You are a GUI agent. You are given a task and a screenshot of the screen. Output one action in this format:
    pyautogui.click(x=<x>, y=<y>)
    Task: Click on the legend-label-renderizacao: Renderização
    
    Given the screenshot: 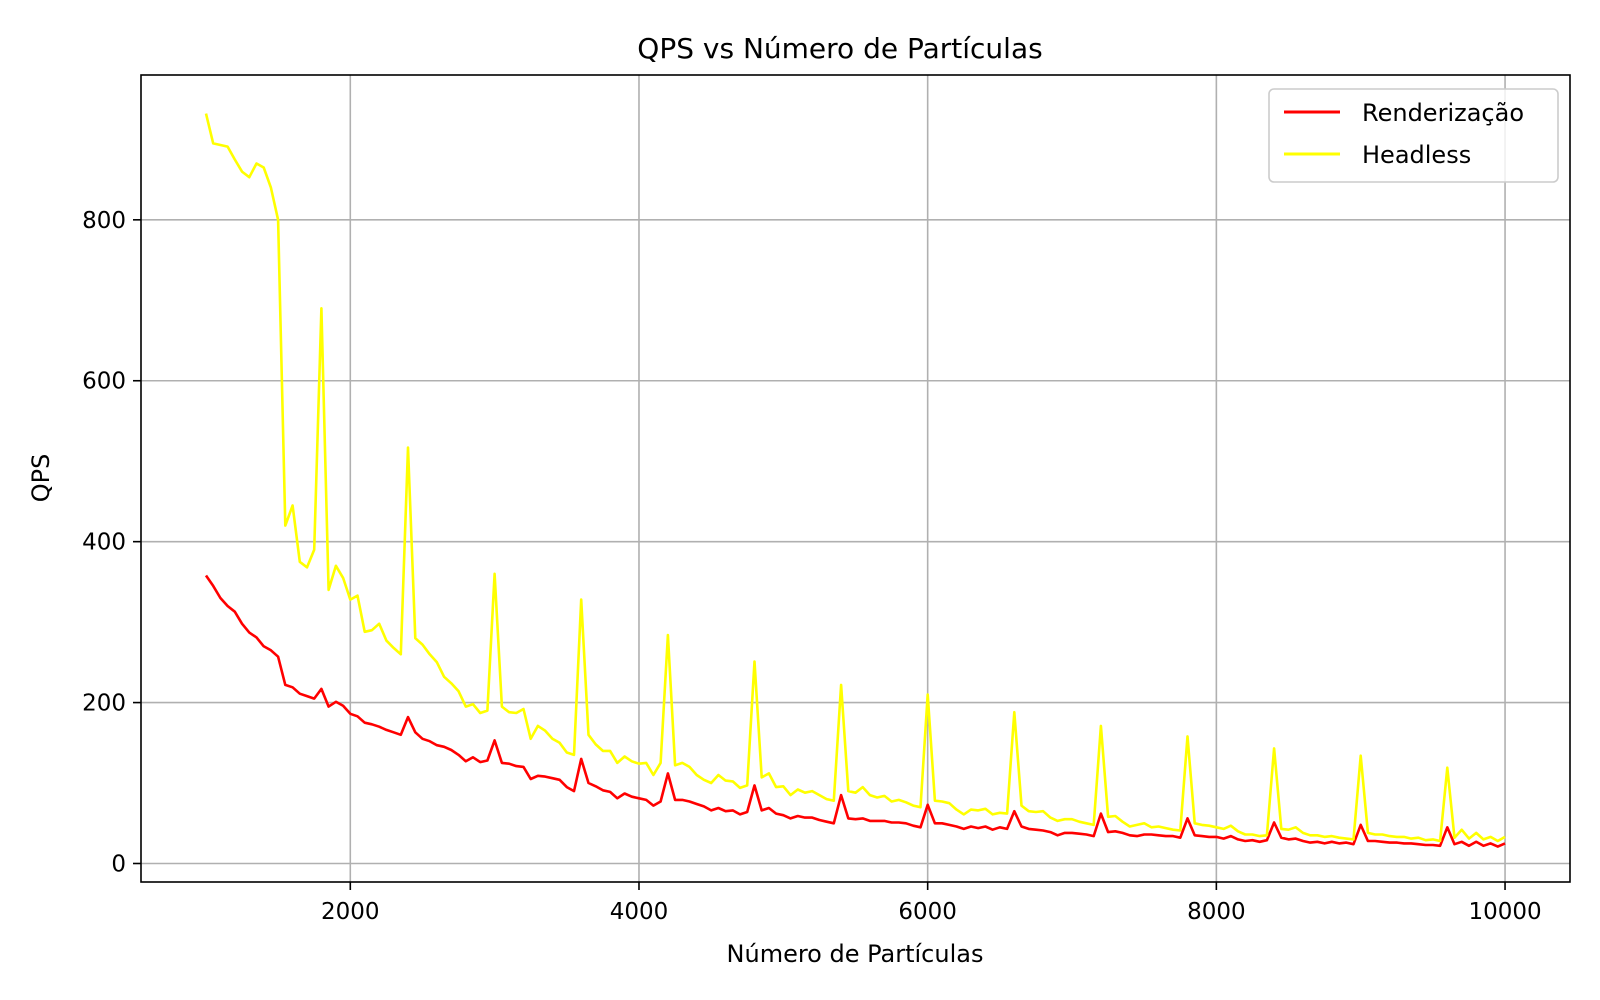 What is the action you would take?
    pyautogui.click(x=1443, y=113)
    